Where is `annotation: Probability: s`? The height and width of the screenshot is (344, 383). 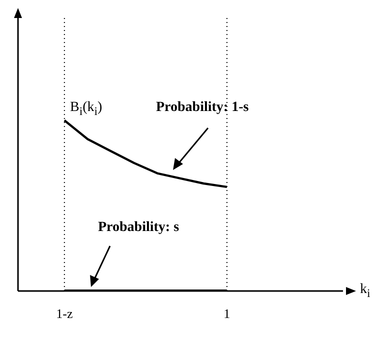
annotation: Probability: s is located at coordinates (139, 228).